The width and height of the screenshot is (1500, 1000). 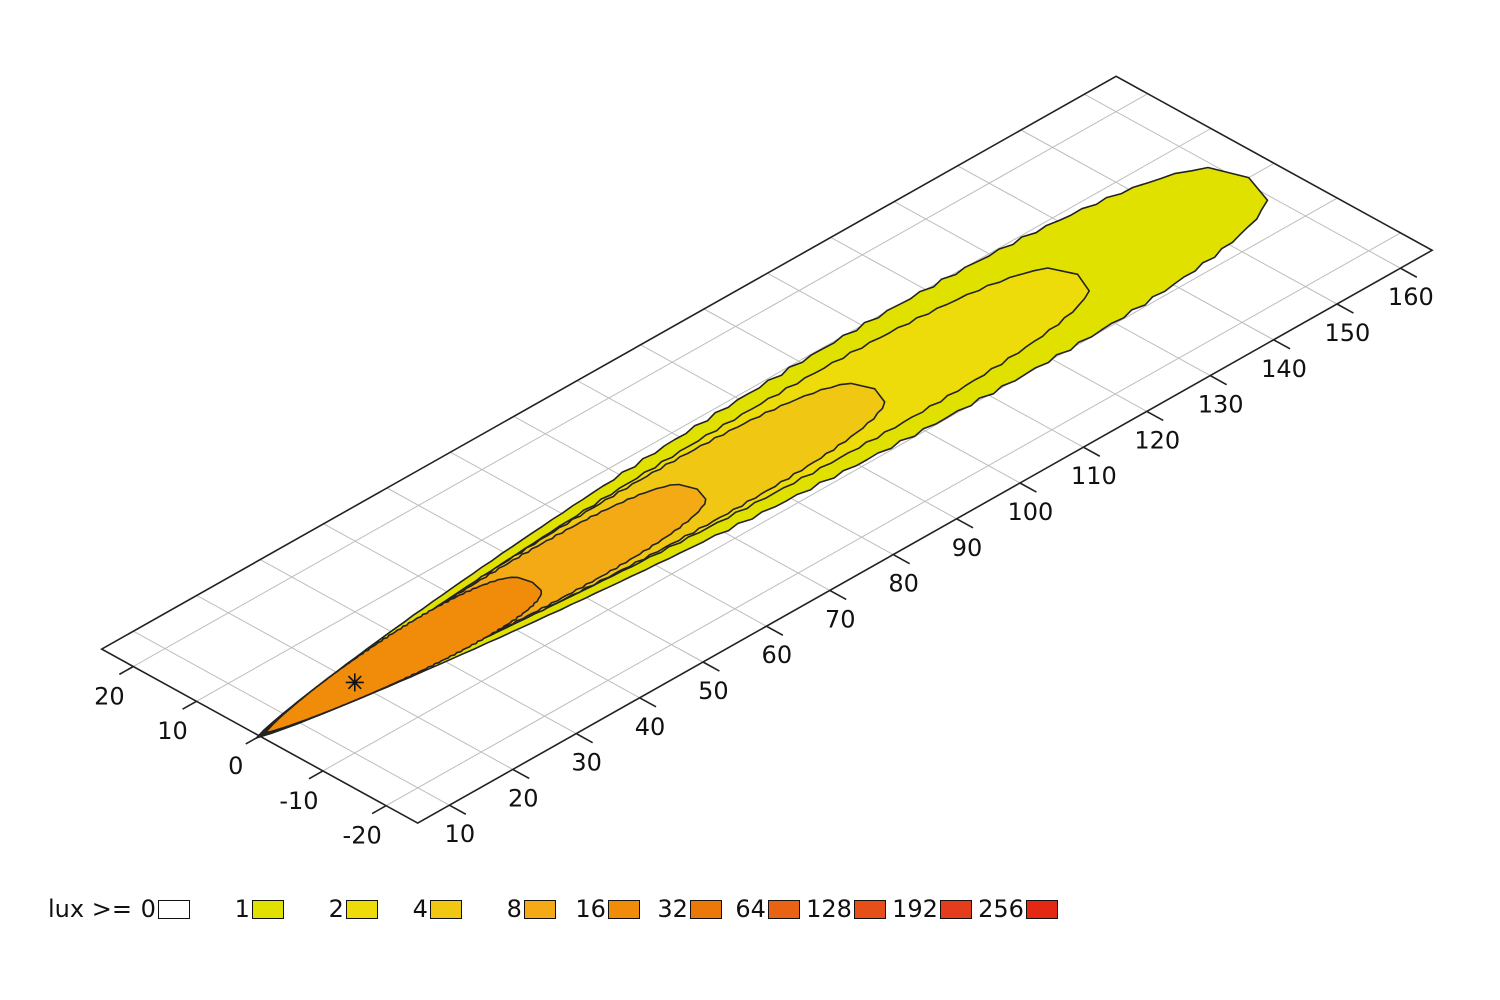 I want to click on distance-tick-label: 90, so click(x=967, y=548).